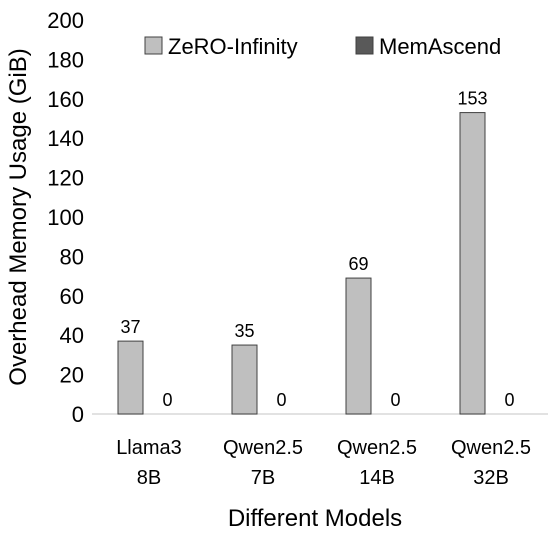 The height and width of the screenshot is (554, 552). I want to click on legend-label: MemAscend, so click(440, 46).